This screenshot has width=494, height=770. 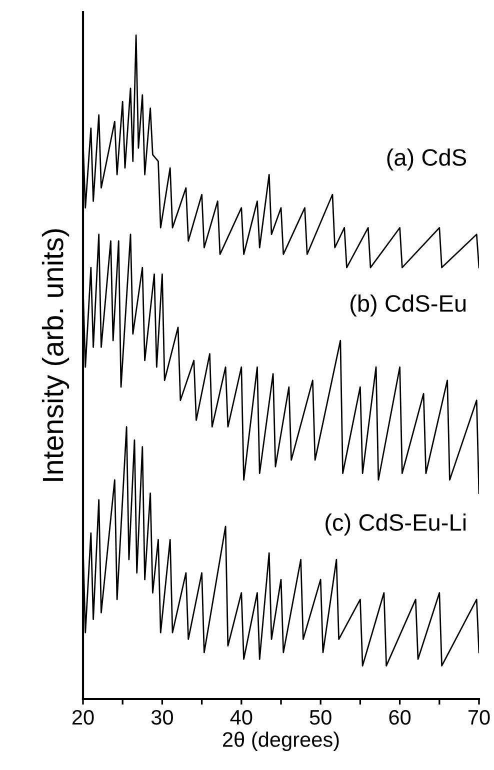 I want to click on series-label: (c) CdS-Eu-Li, so click(x=396, y=525).